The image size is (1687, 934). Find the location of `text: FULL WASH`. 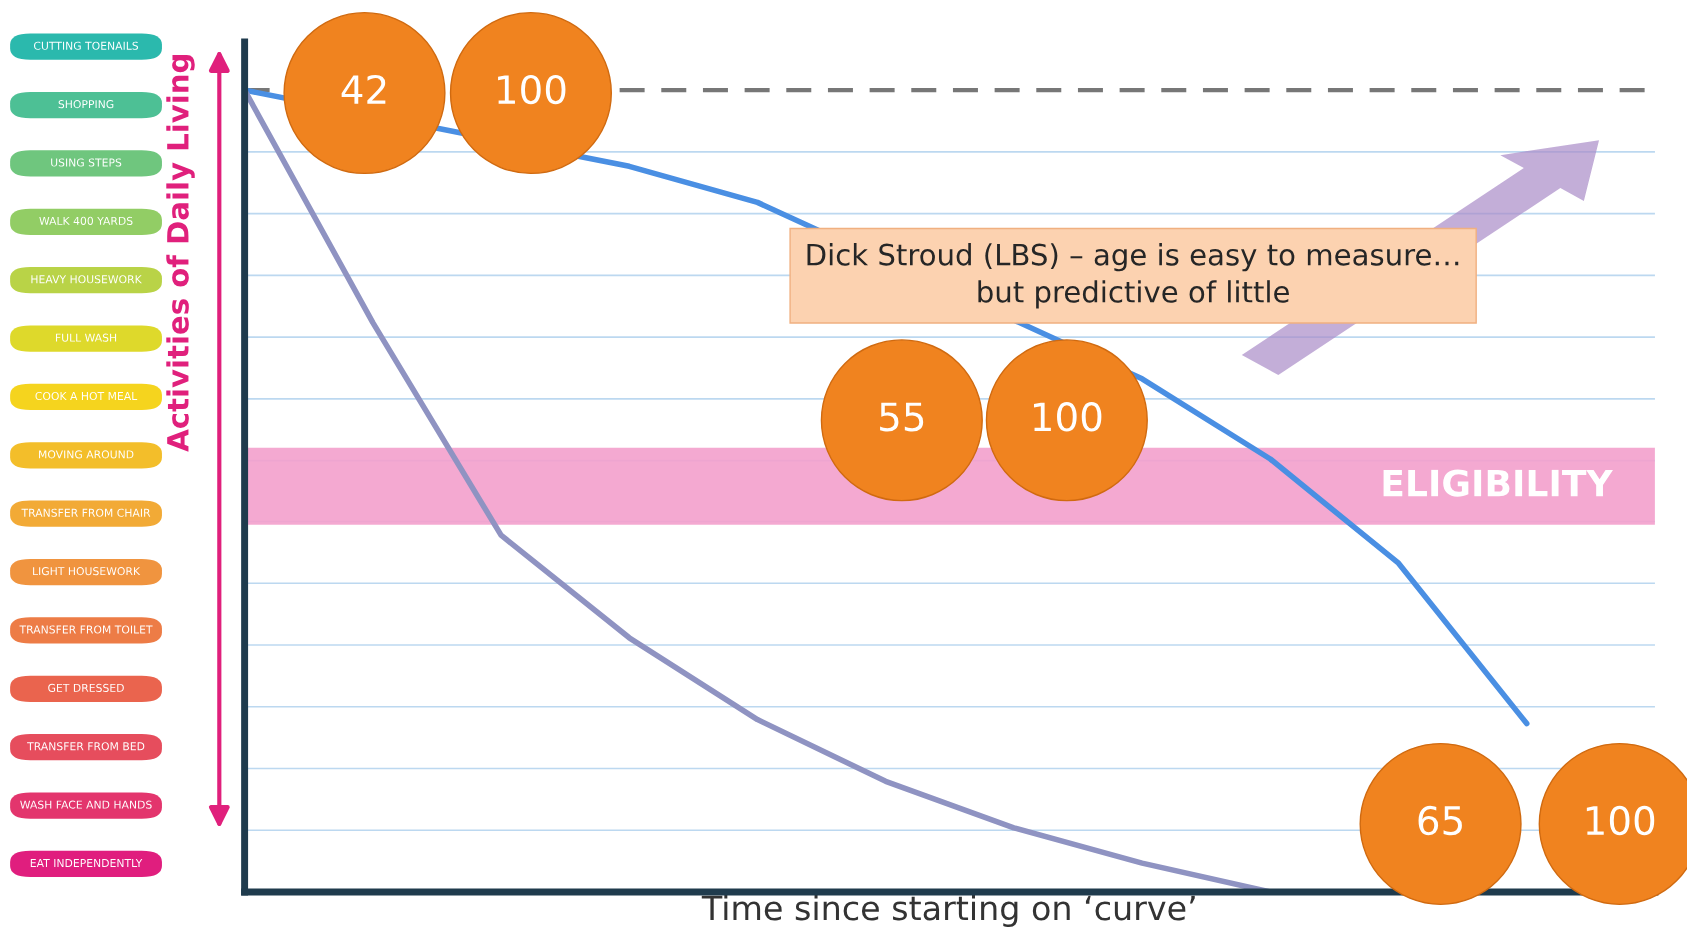

text: FULL WASH is located at coordinates (86, 337).